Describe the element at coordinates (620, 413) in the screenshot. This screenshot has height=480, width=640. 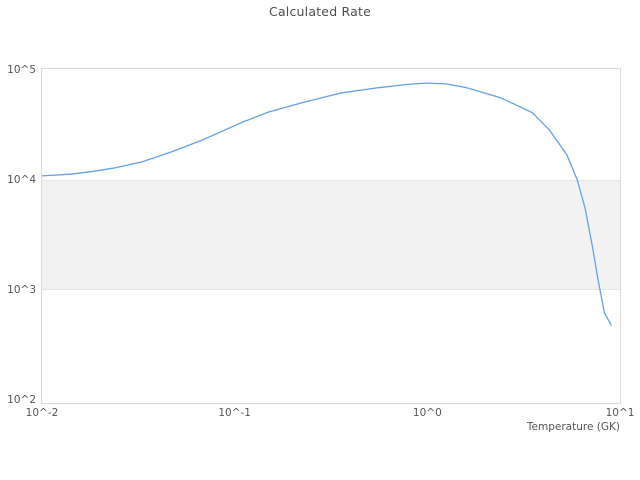
I see `x-tick-label: 10^1` at that location.